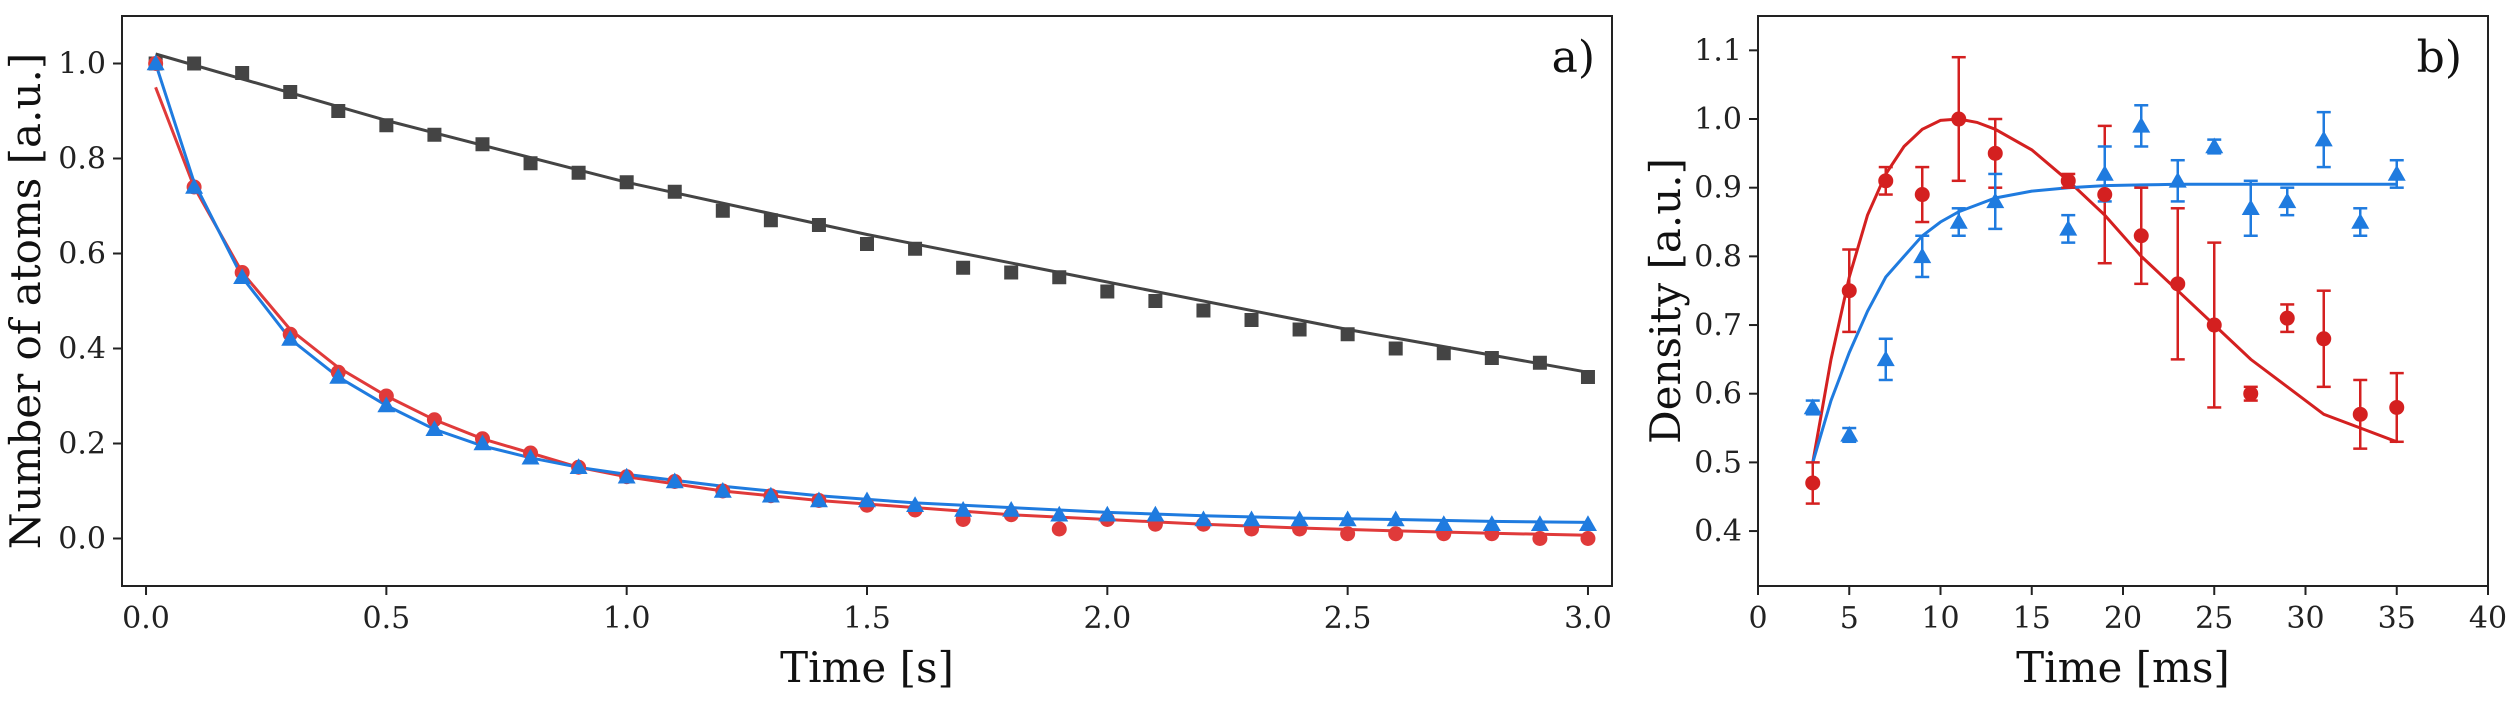 This screenshot has height=702, width=2510. Describe the element at coordinates (867, 667) in the screenshot. I see `panel-a-x-axis-title: Time [s]` at that location.